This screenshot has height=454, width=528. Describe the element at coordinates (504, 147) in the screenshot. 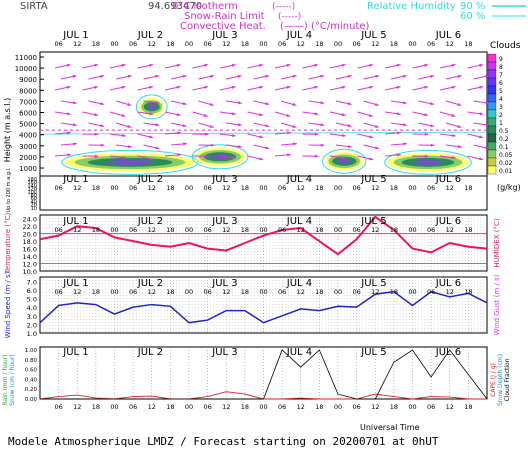

I see `colorbar-label: 0.1` at that location.